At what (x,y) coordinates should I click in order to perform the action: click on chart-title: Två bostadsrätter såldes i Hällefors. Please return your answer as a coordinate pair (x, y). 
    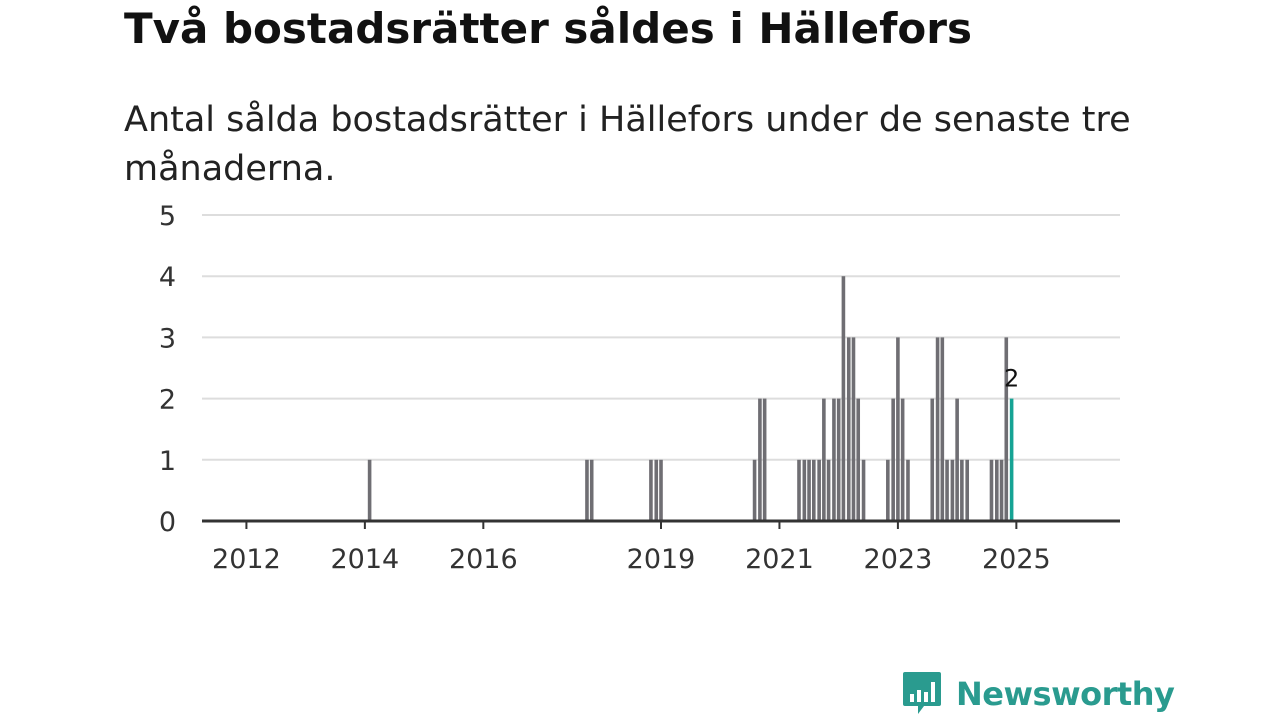
    Looking at the image, I should click on (548, 28).